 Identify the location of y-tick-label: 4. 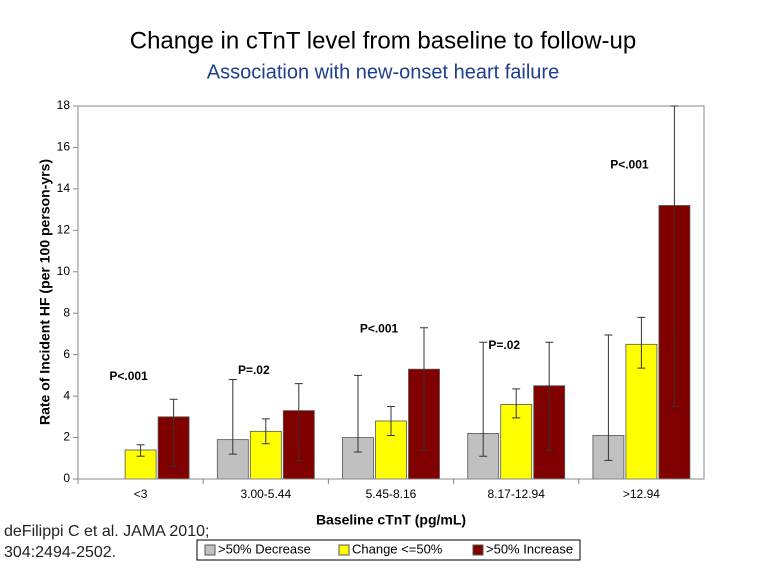
(66, 395).